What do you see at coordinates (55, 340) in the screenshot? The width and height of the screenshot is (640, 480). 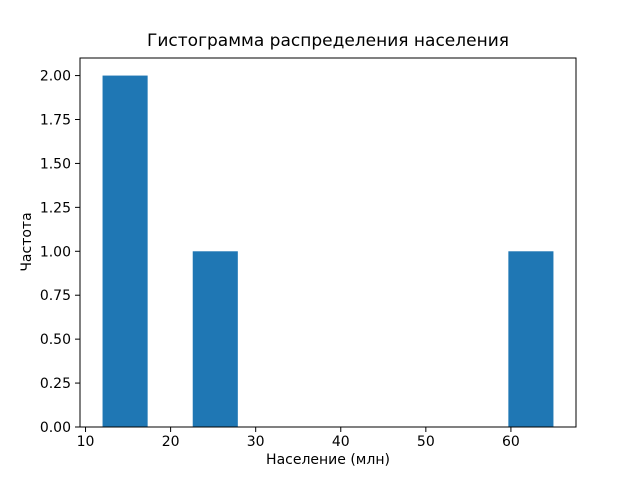 I see `y-tick-label: 0.50` at bounding box center [55, 340].